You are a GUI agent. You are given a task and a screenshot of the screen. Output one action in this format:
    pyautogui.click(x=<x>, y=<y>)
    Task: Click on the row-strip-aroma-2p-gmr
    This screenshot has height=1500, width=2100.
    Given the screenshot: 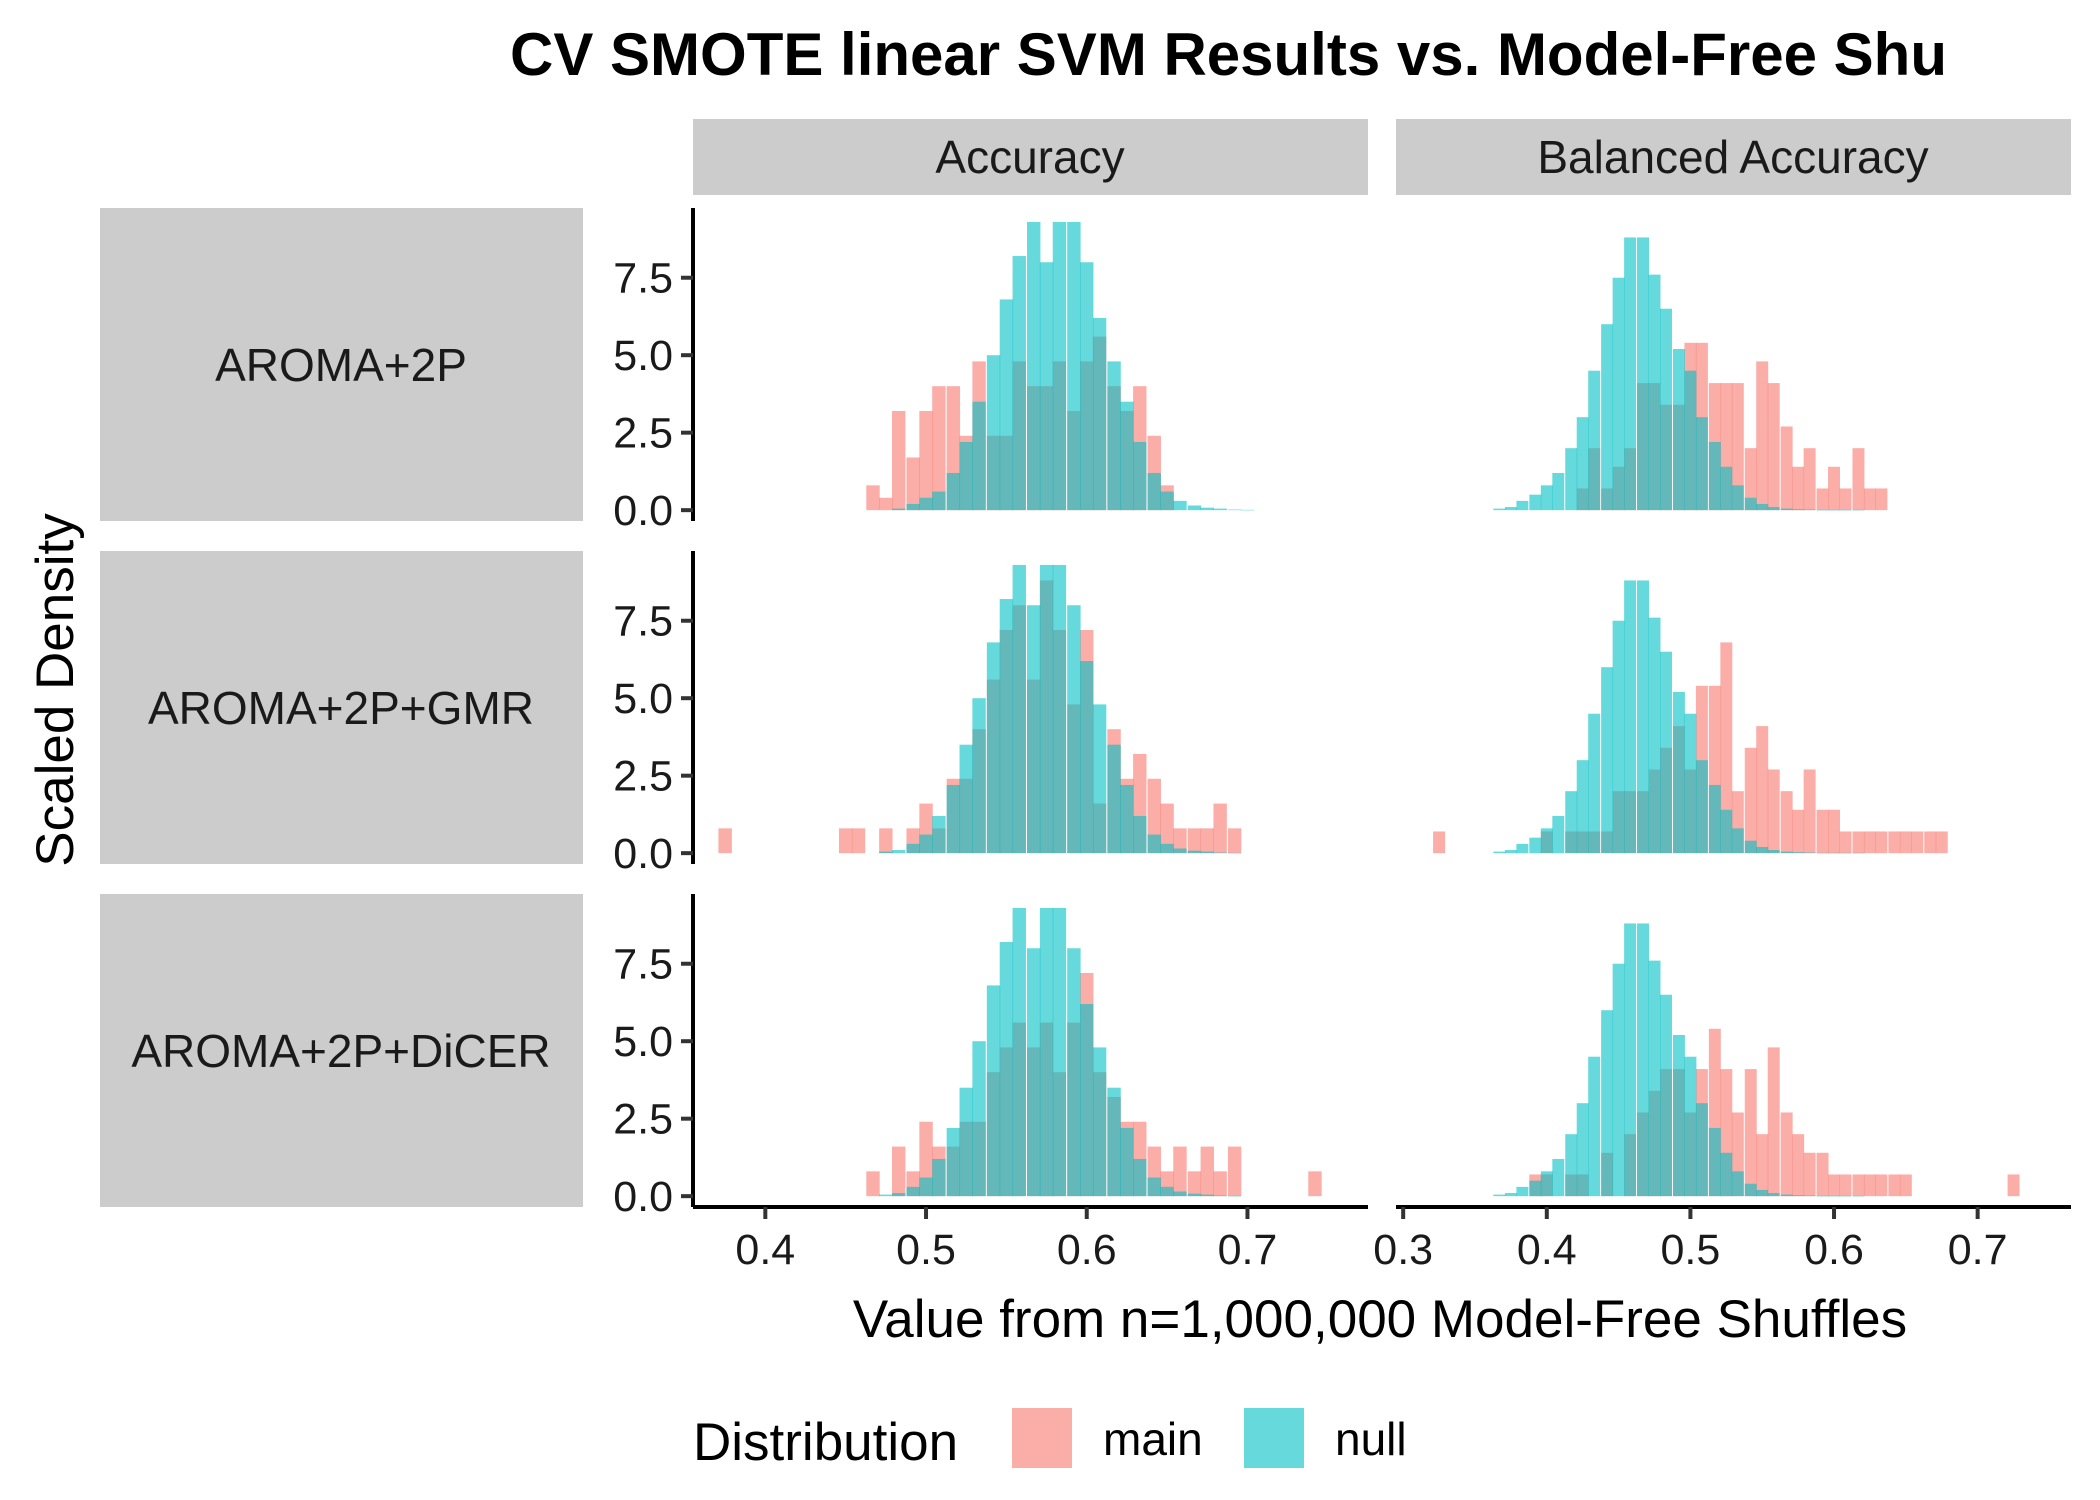 What is the action you would take?
    pyautogui.click(x=341, y=707)
    